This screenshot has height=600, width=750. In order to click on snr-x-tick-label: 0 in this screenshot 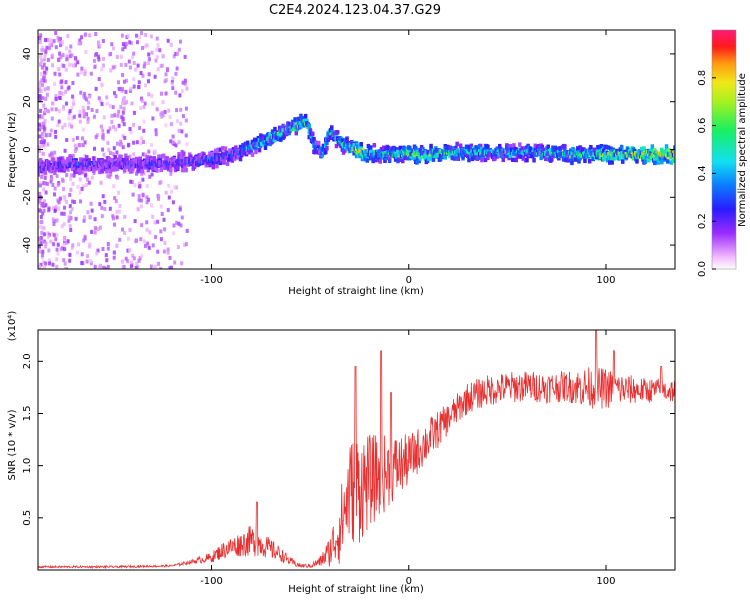, I will do `click(409, 581)`.